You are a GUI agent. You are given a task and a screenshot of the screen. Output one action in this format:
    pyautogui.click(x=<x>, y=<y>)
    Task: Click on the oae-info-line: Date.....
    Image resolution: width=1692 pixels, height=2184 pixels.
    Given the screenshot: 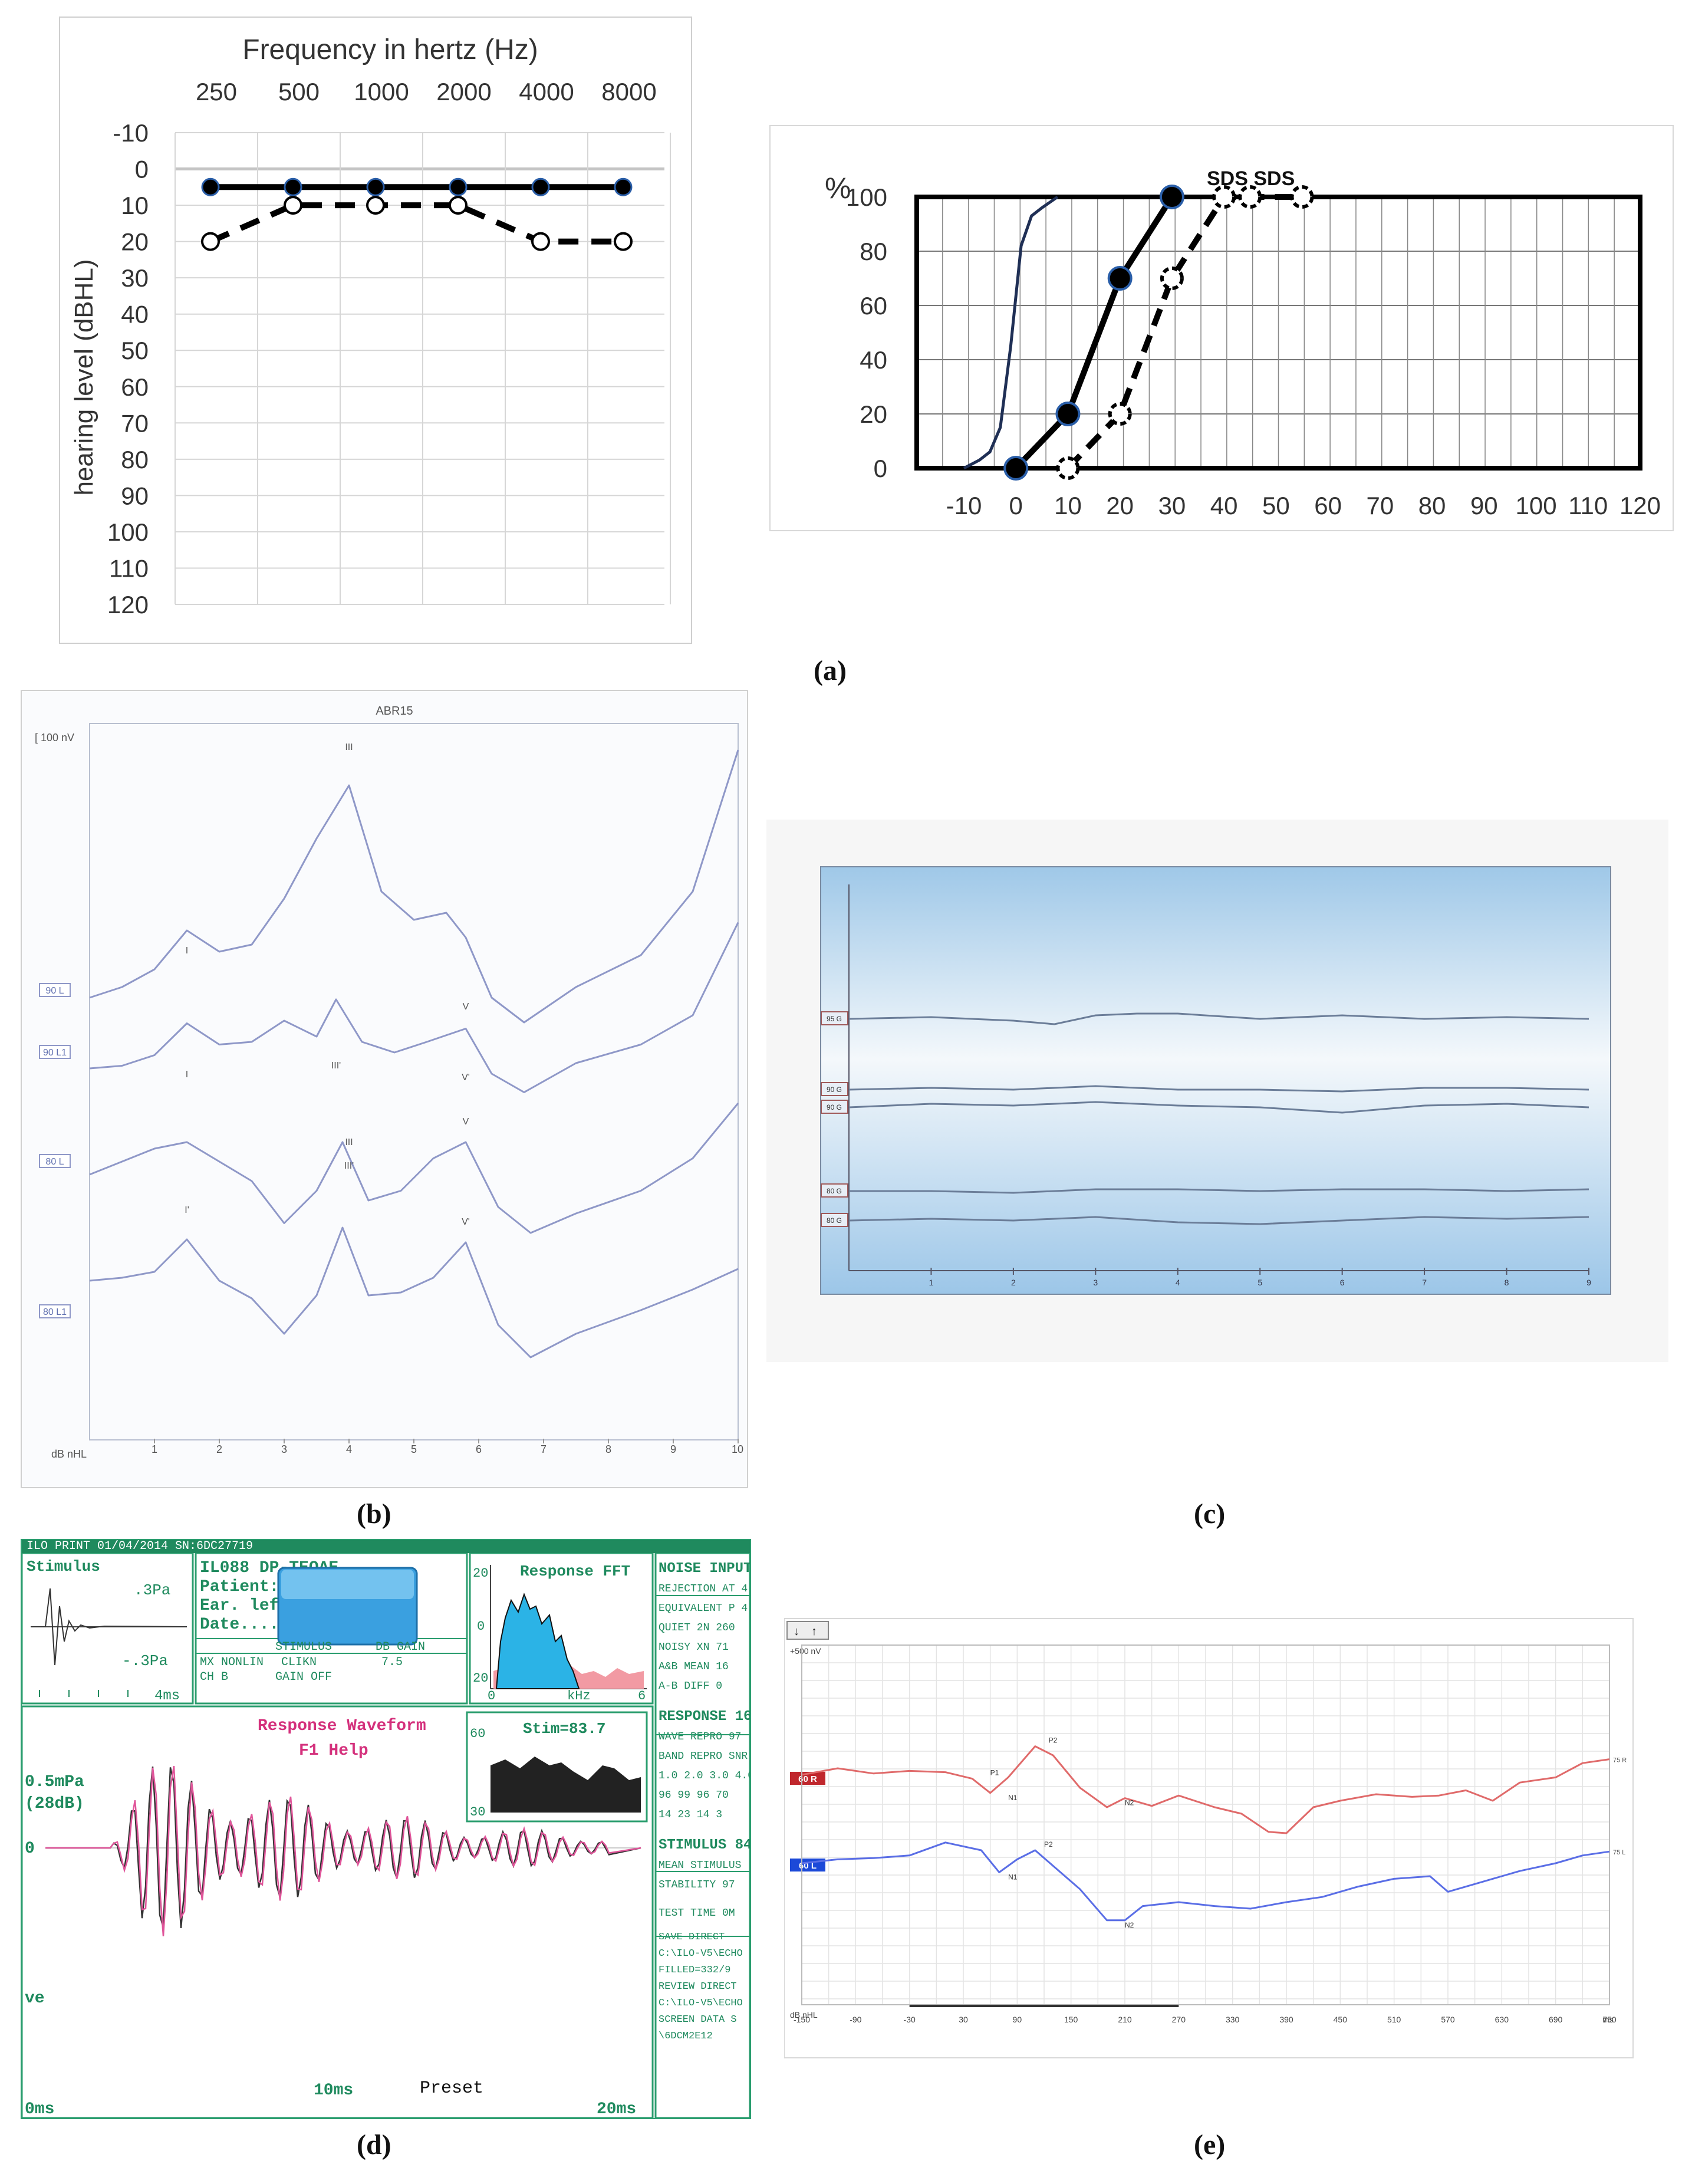 What is the action you would take?
    pyautogui.click(x=244, y=1625)
    